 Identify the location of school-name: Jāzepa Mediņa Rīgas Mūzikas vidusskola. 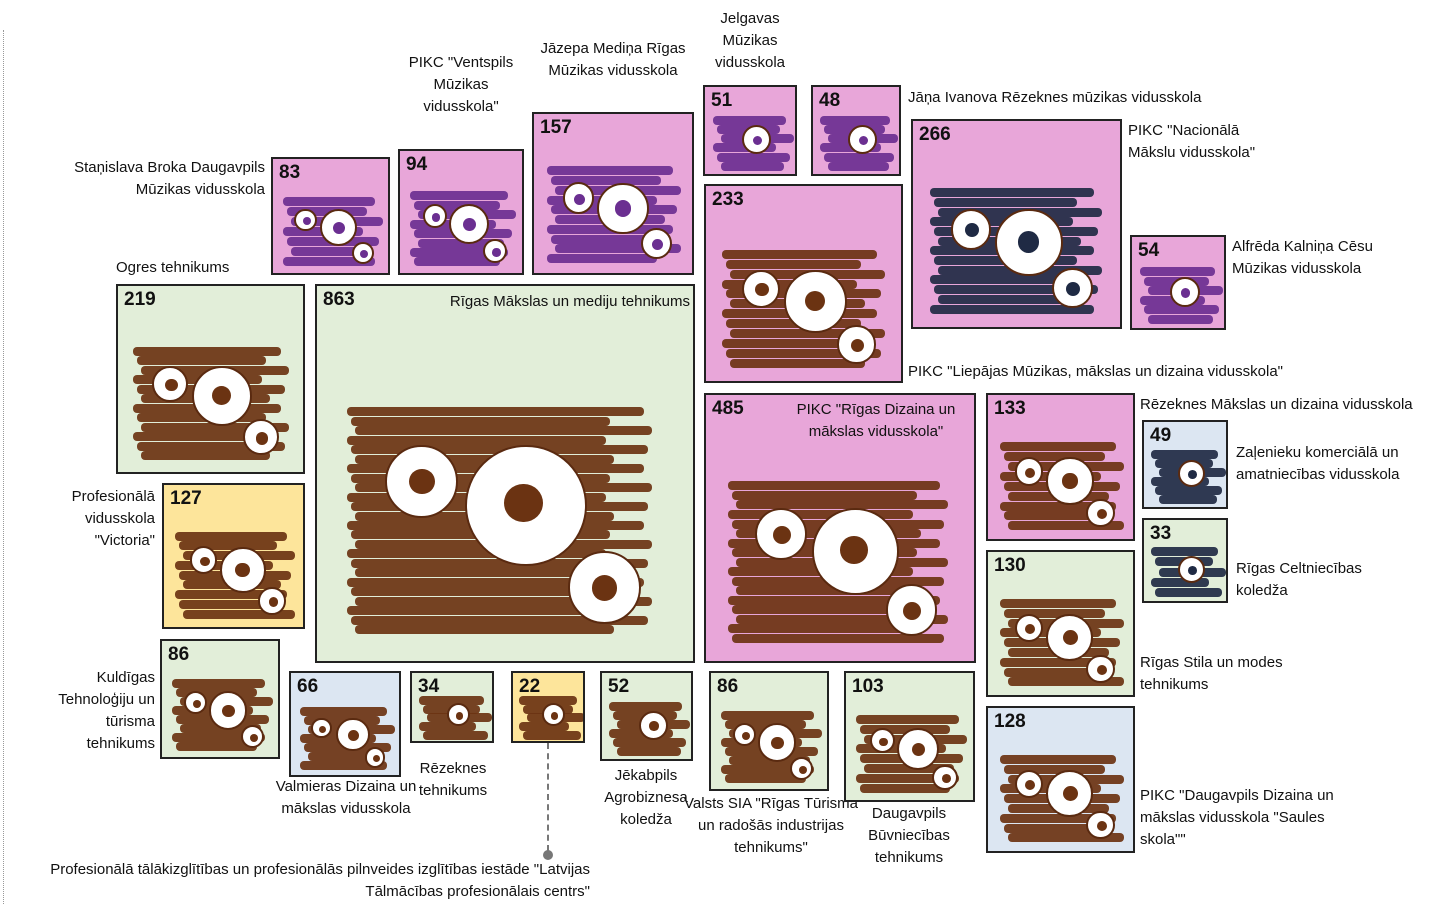
(613, 59).